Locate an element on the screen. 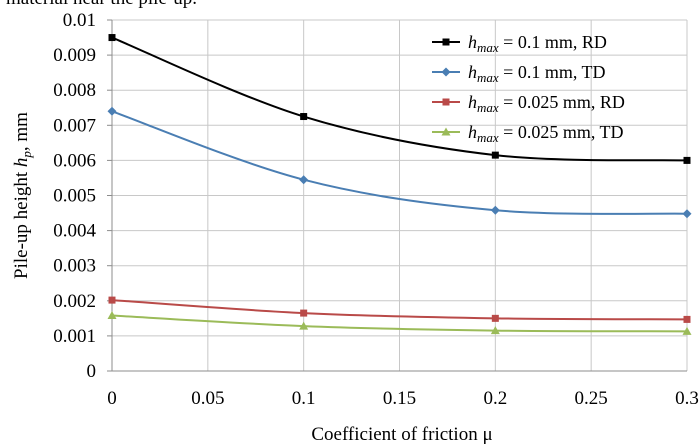 Image resolution: width=700 pixels, height=445 pixels. legend-entry: hmax = 0.025 mm, TD is located at coordinates (528, 133).